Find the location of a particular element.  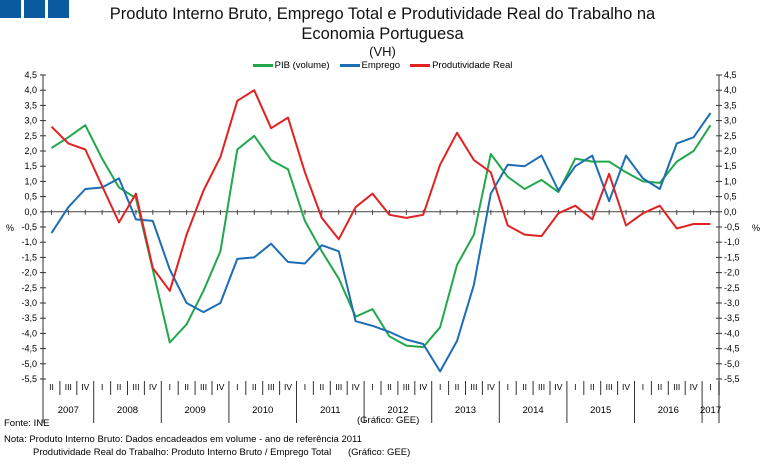

y-tick-label-right: -1,0 is located at coordinates (732, 242).